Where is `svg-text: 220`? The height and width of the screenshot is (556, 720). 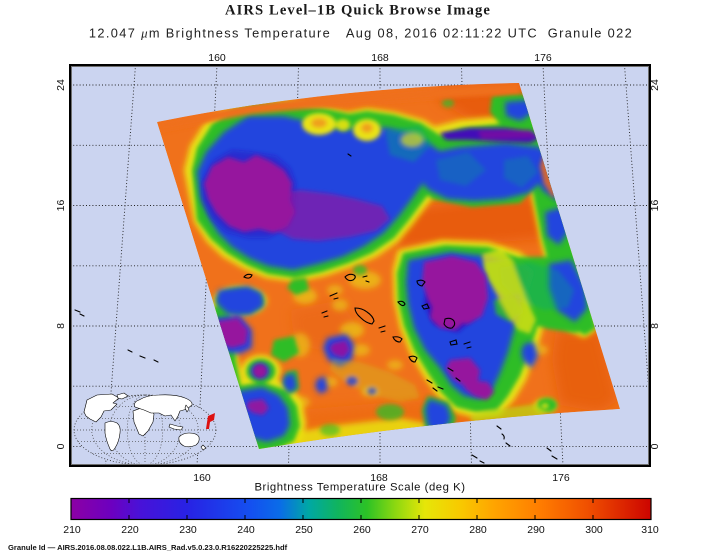
svg-text: 220 is located at coordinates (130, 530).